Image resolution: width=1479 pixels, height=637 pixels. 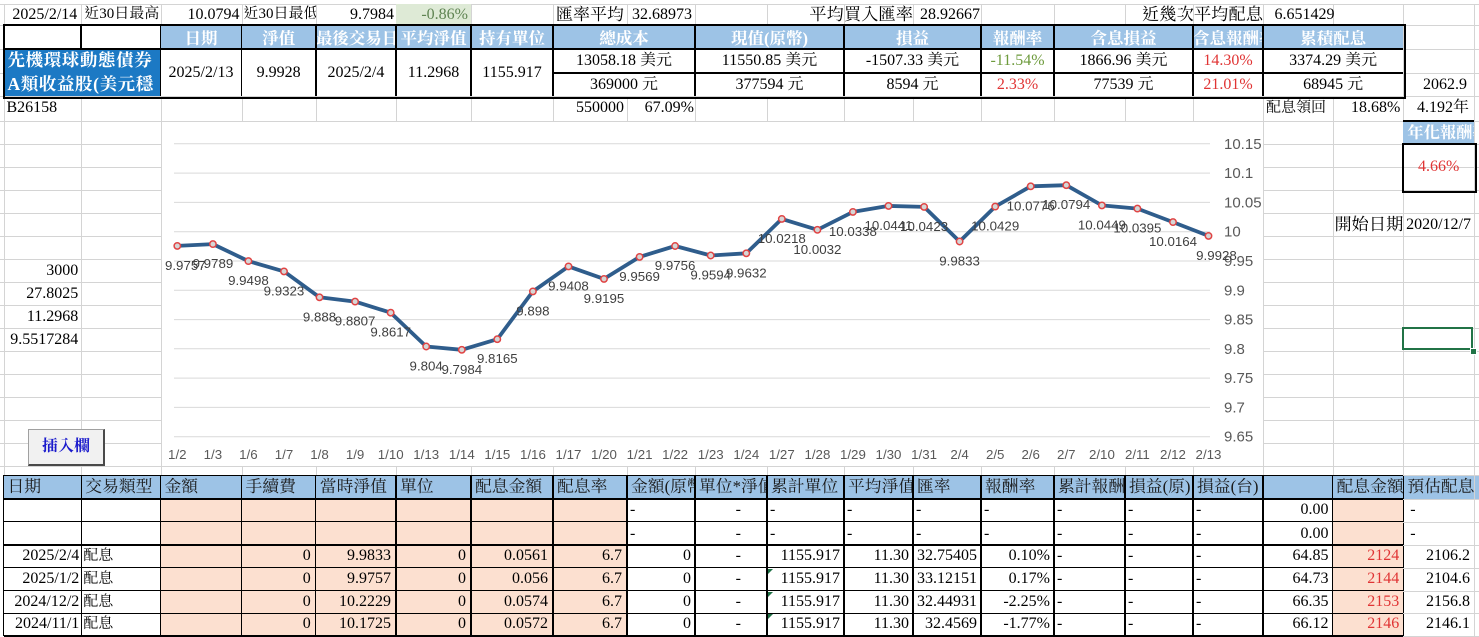 I want to click on svg-text: 9.898, so click(x=532, y=310).